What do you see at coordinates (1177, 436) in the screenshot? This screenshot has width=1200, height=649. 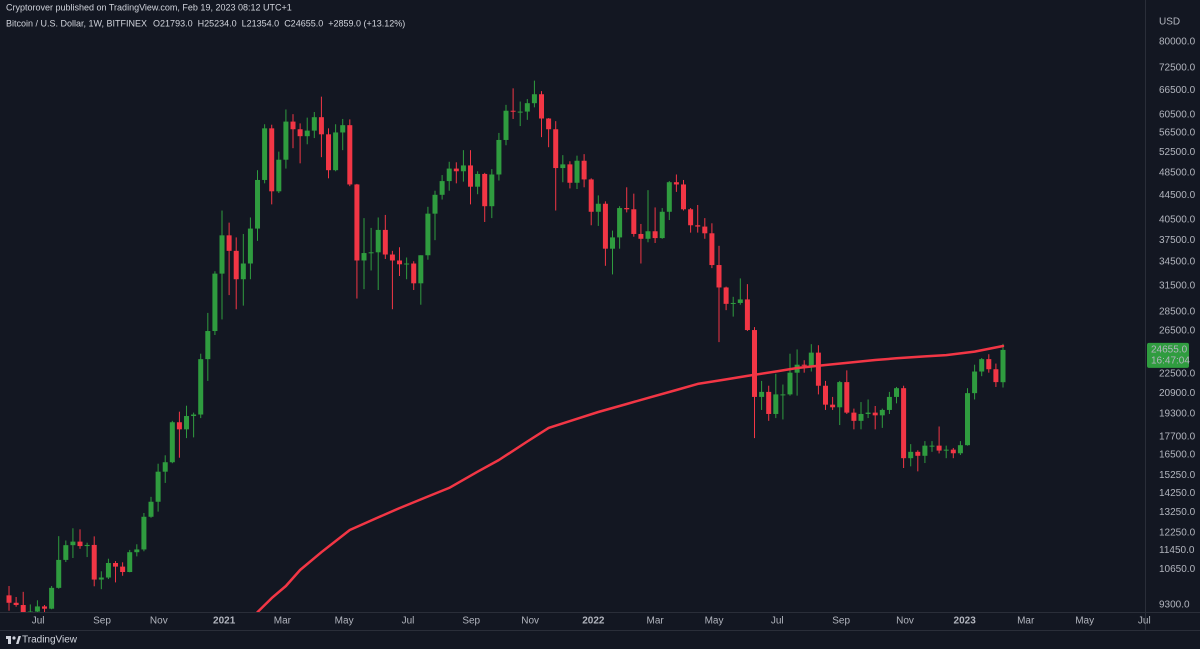 I see `y-tick-label: 17700.0` at bounding box center [1177, 436].